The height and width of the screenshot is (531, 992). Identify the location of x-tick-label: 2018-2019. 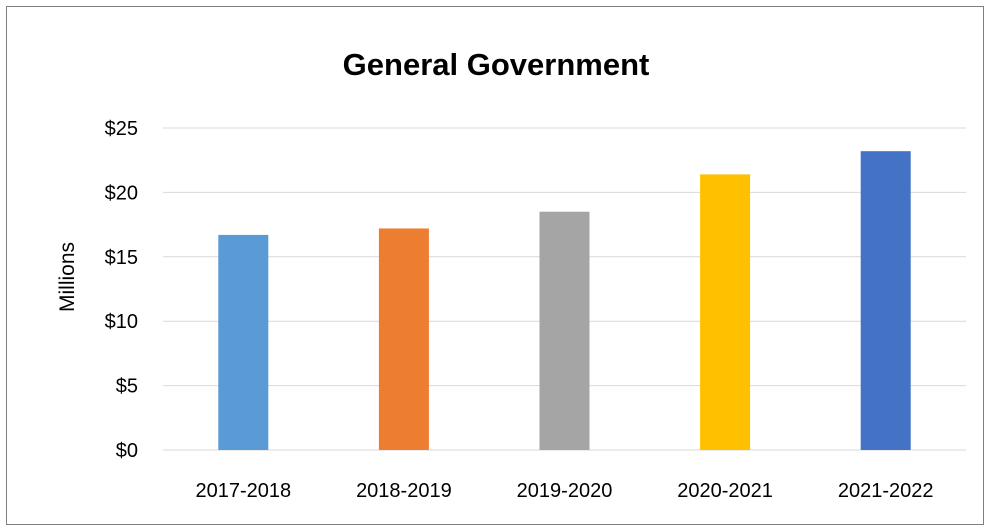
(404, 491).